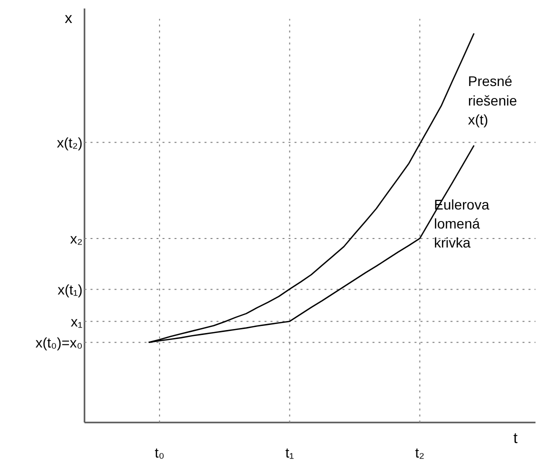 The height and width of the screenshot is (462, 539). What do you see at coordinates (419, 452) in the screenshot?
I see `x-tick-label: t₂` at bounding box center [419, 452].